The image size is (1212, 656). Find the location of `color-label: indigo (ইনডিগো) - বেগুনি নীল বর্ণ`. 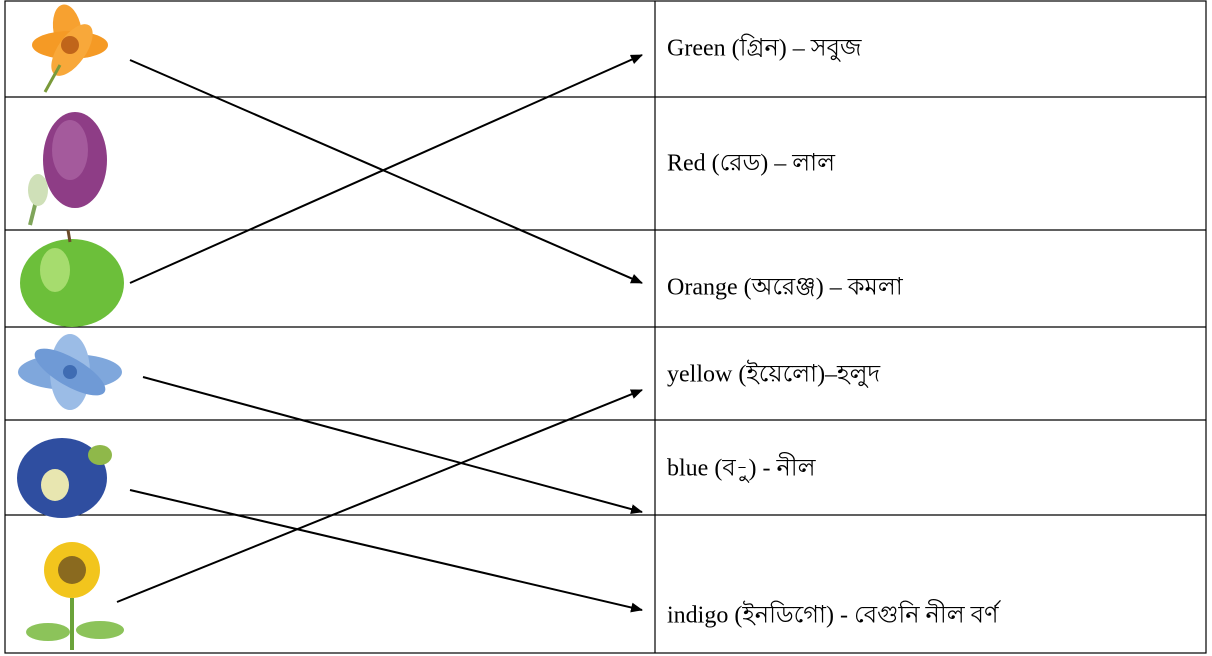

color-label: indigo (ইনডিগো) - বেগুনি নীল বর্ণ is located at coordinates (834, 614).